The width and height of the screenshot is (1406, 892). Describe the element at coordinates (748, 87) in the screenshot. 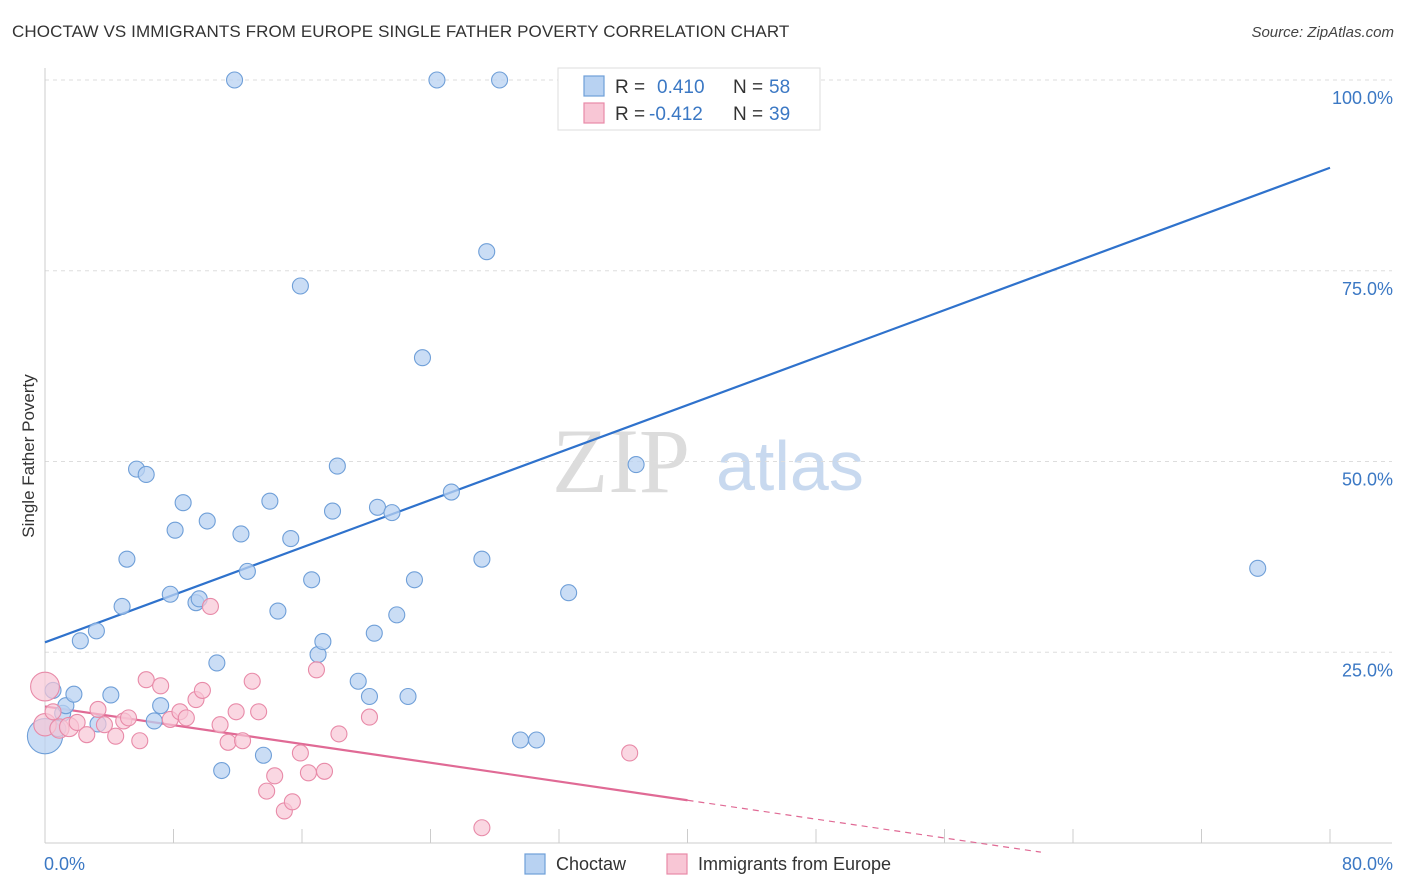

I see `legend-n-label-1: N =` at that location.